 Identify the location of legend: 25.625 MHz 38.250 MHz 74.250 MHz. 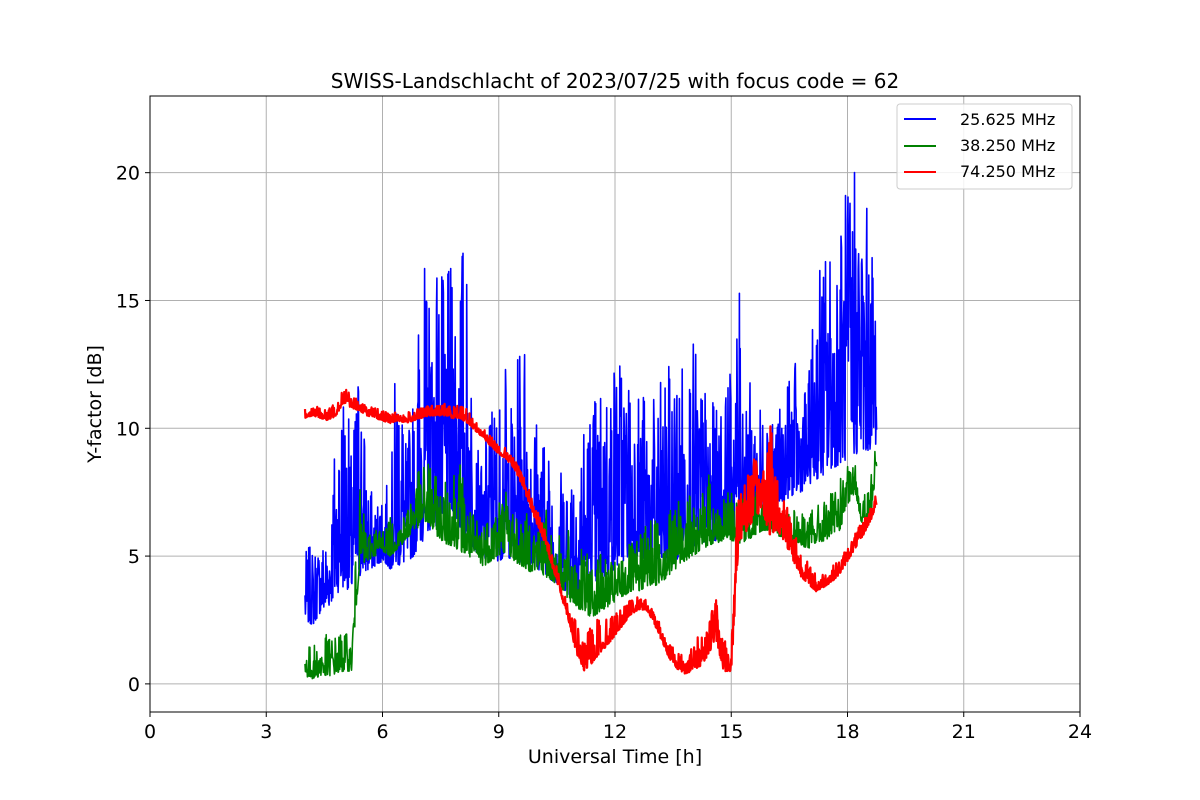
(984, 146).